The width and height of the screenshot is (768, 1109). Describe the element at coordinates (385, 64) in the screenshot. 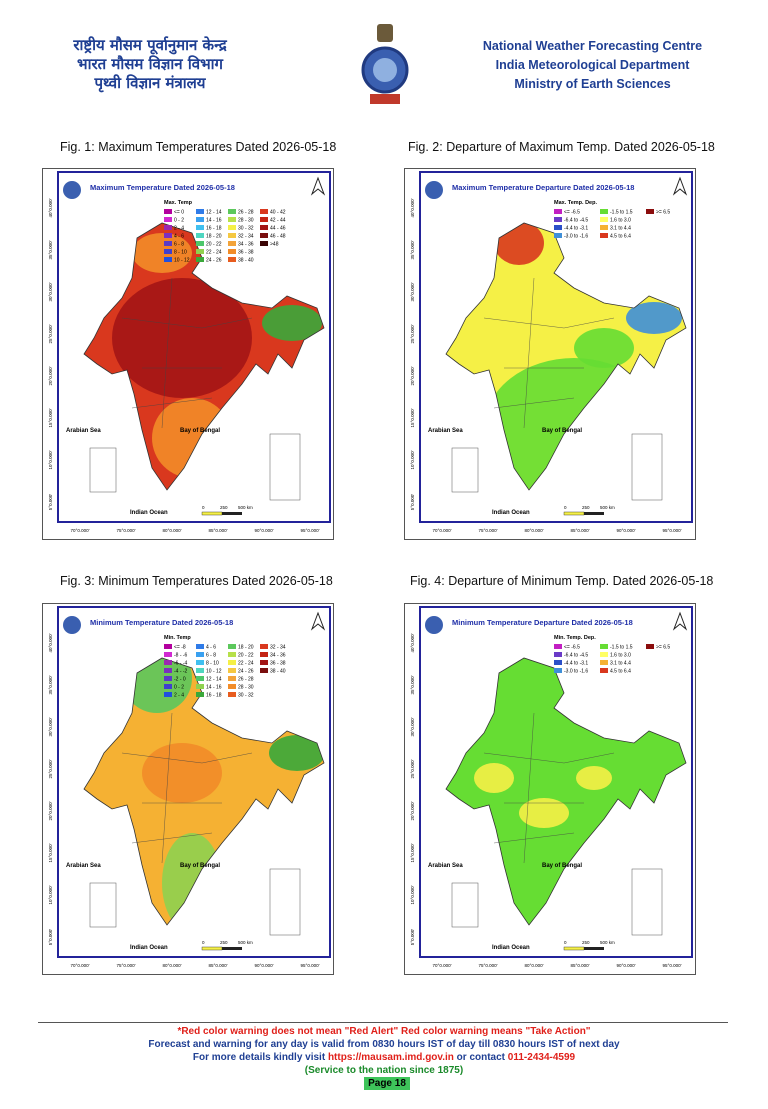

I see `emblem` at that location.